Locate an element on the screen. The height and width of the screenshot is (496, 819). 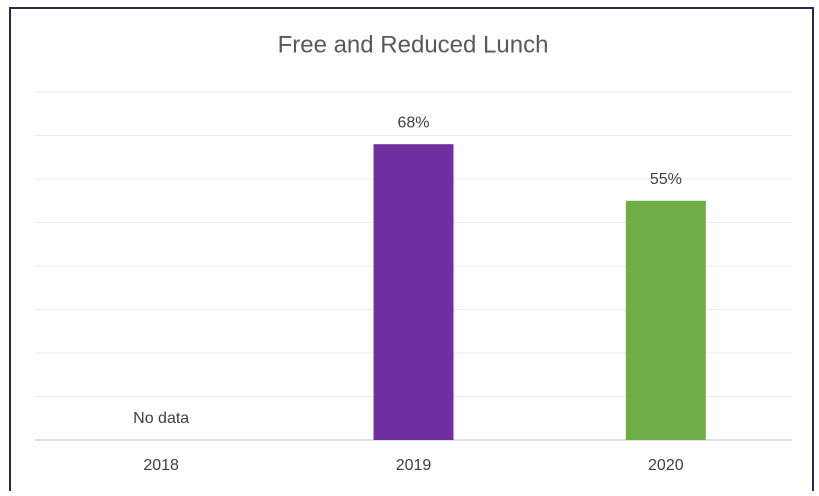
data-label: 68% is located at coordinates (413, 122).